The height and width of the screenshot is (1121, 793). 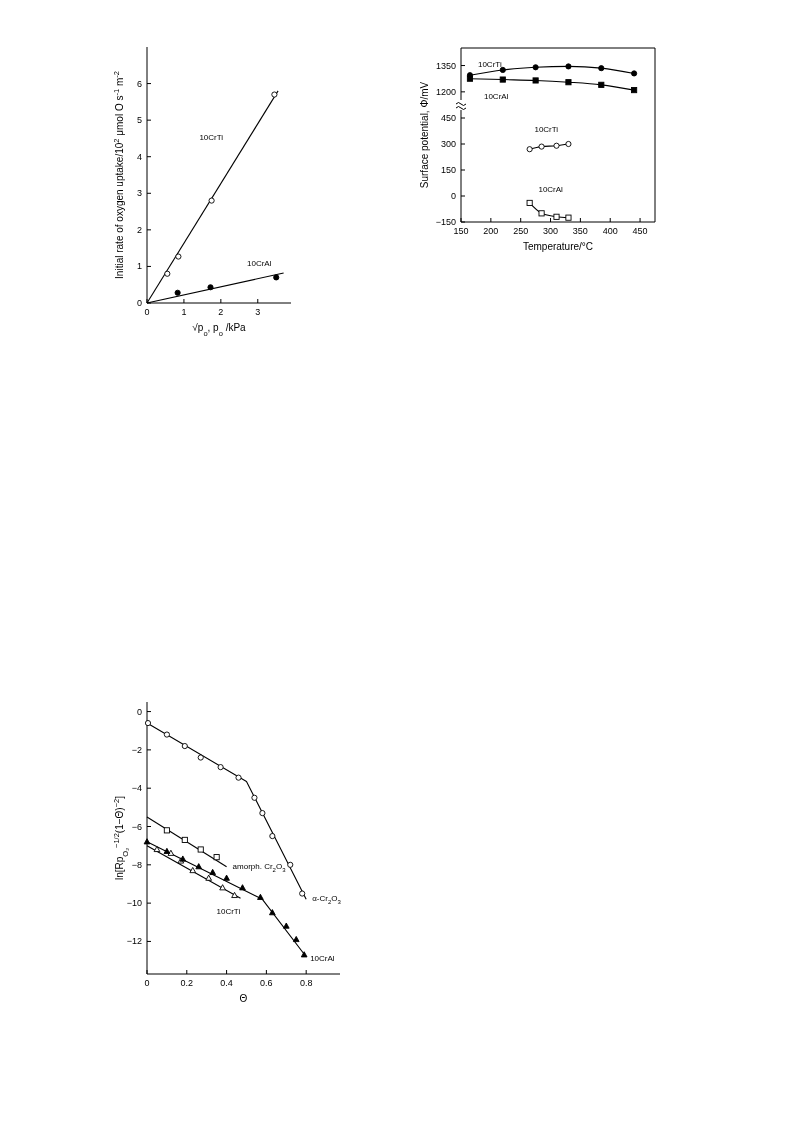 What do you see at coordinates (327, 900) in the screenshot?
I see `series-label: α-Cr$_{2}$O$_{3}$` at bounding box center [327, 900].